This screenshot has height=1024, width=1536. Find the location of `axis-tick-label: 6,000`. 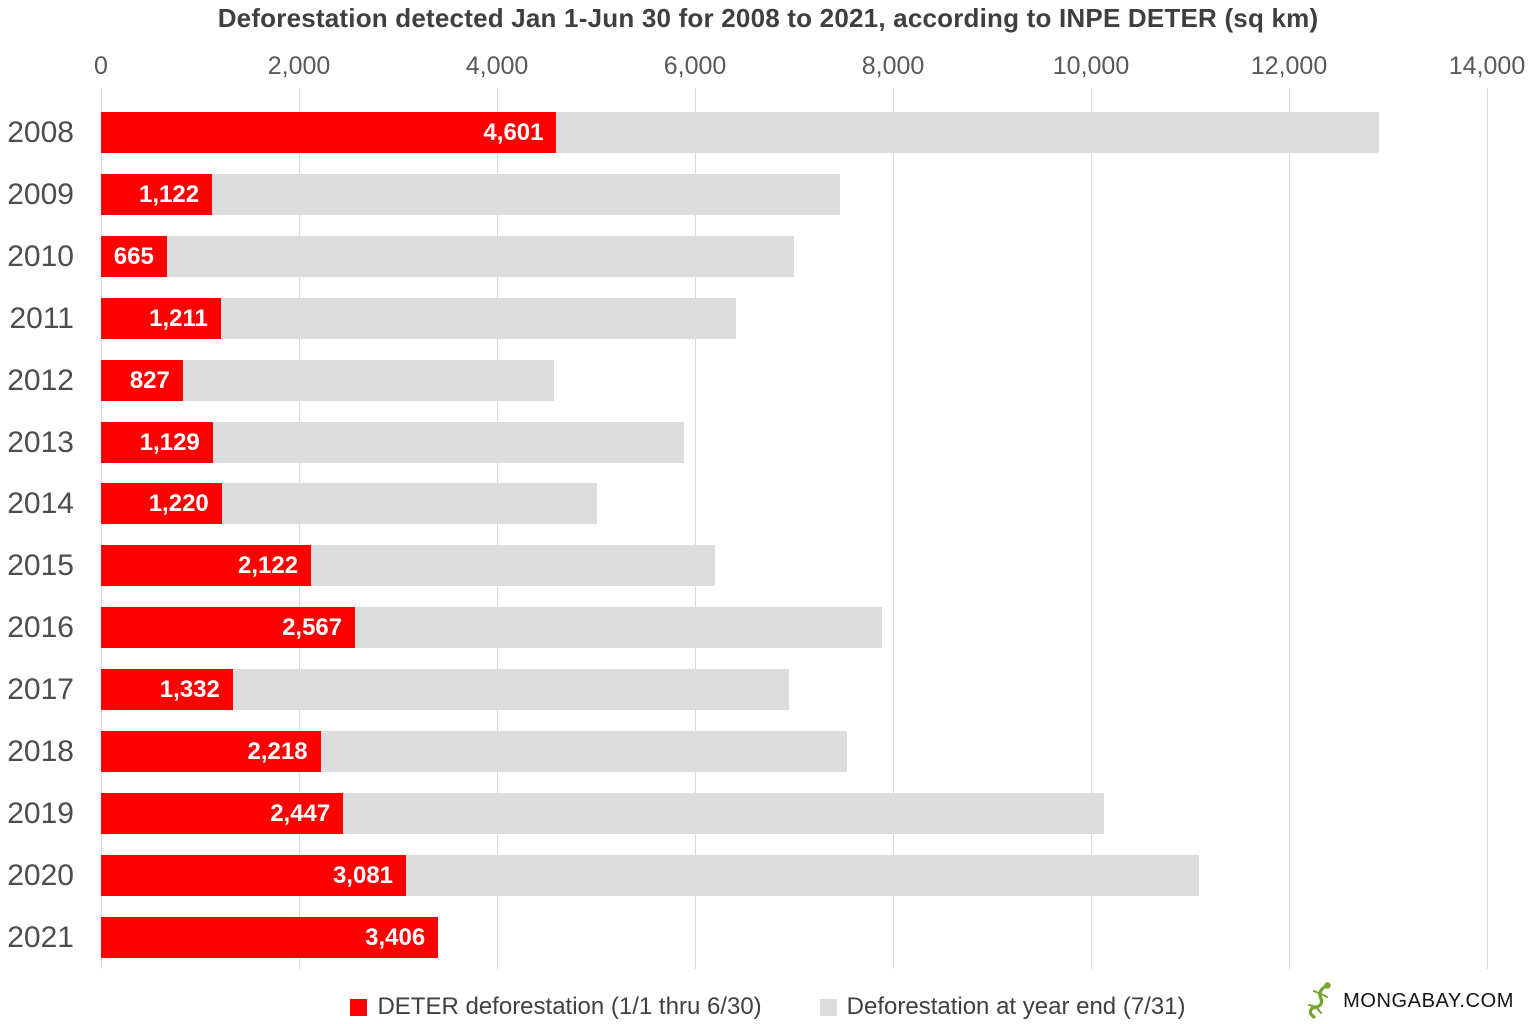

axis-tick-label: 6,000 is located at coordinates (695, 66).